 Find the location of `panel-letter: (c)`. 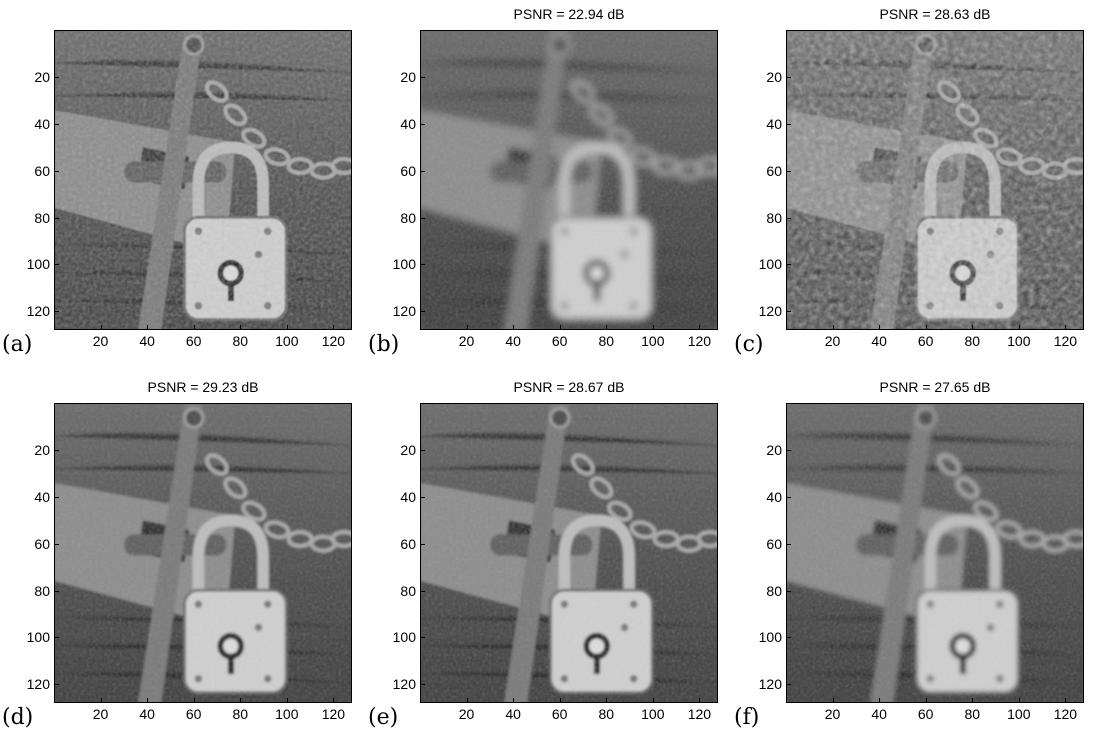

panel-letter: (c) is located at coordinates (749, 344).